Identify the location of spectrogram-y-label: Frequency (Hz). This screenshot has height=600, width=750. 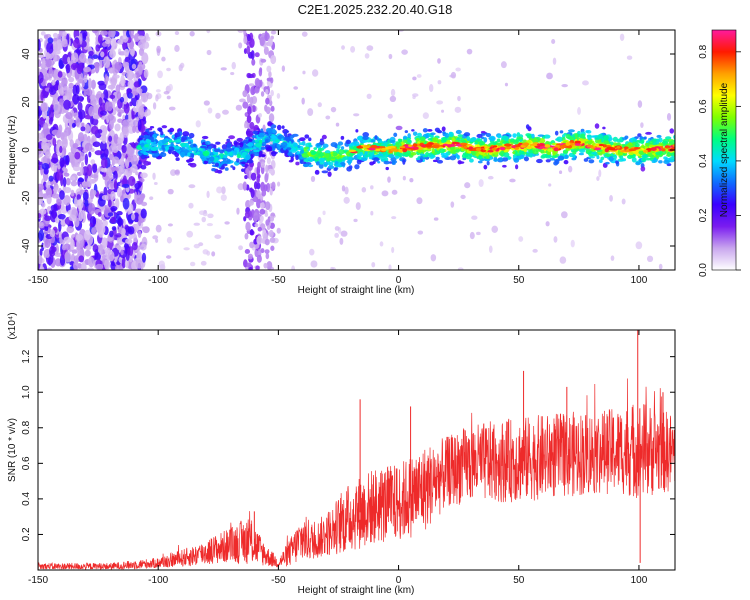
(12, 150).